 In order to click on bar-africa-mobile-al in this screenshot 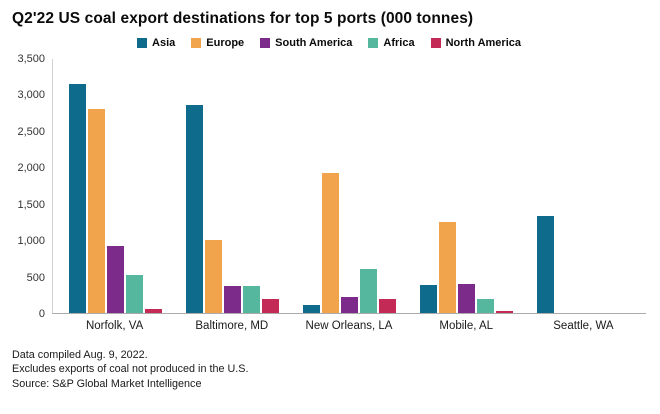, I will do `click(485, 306)`.